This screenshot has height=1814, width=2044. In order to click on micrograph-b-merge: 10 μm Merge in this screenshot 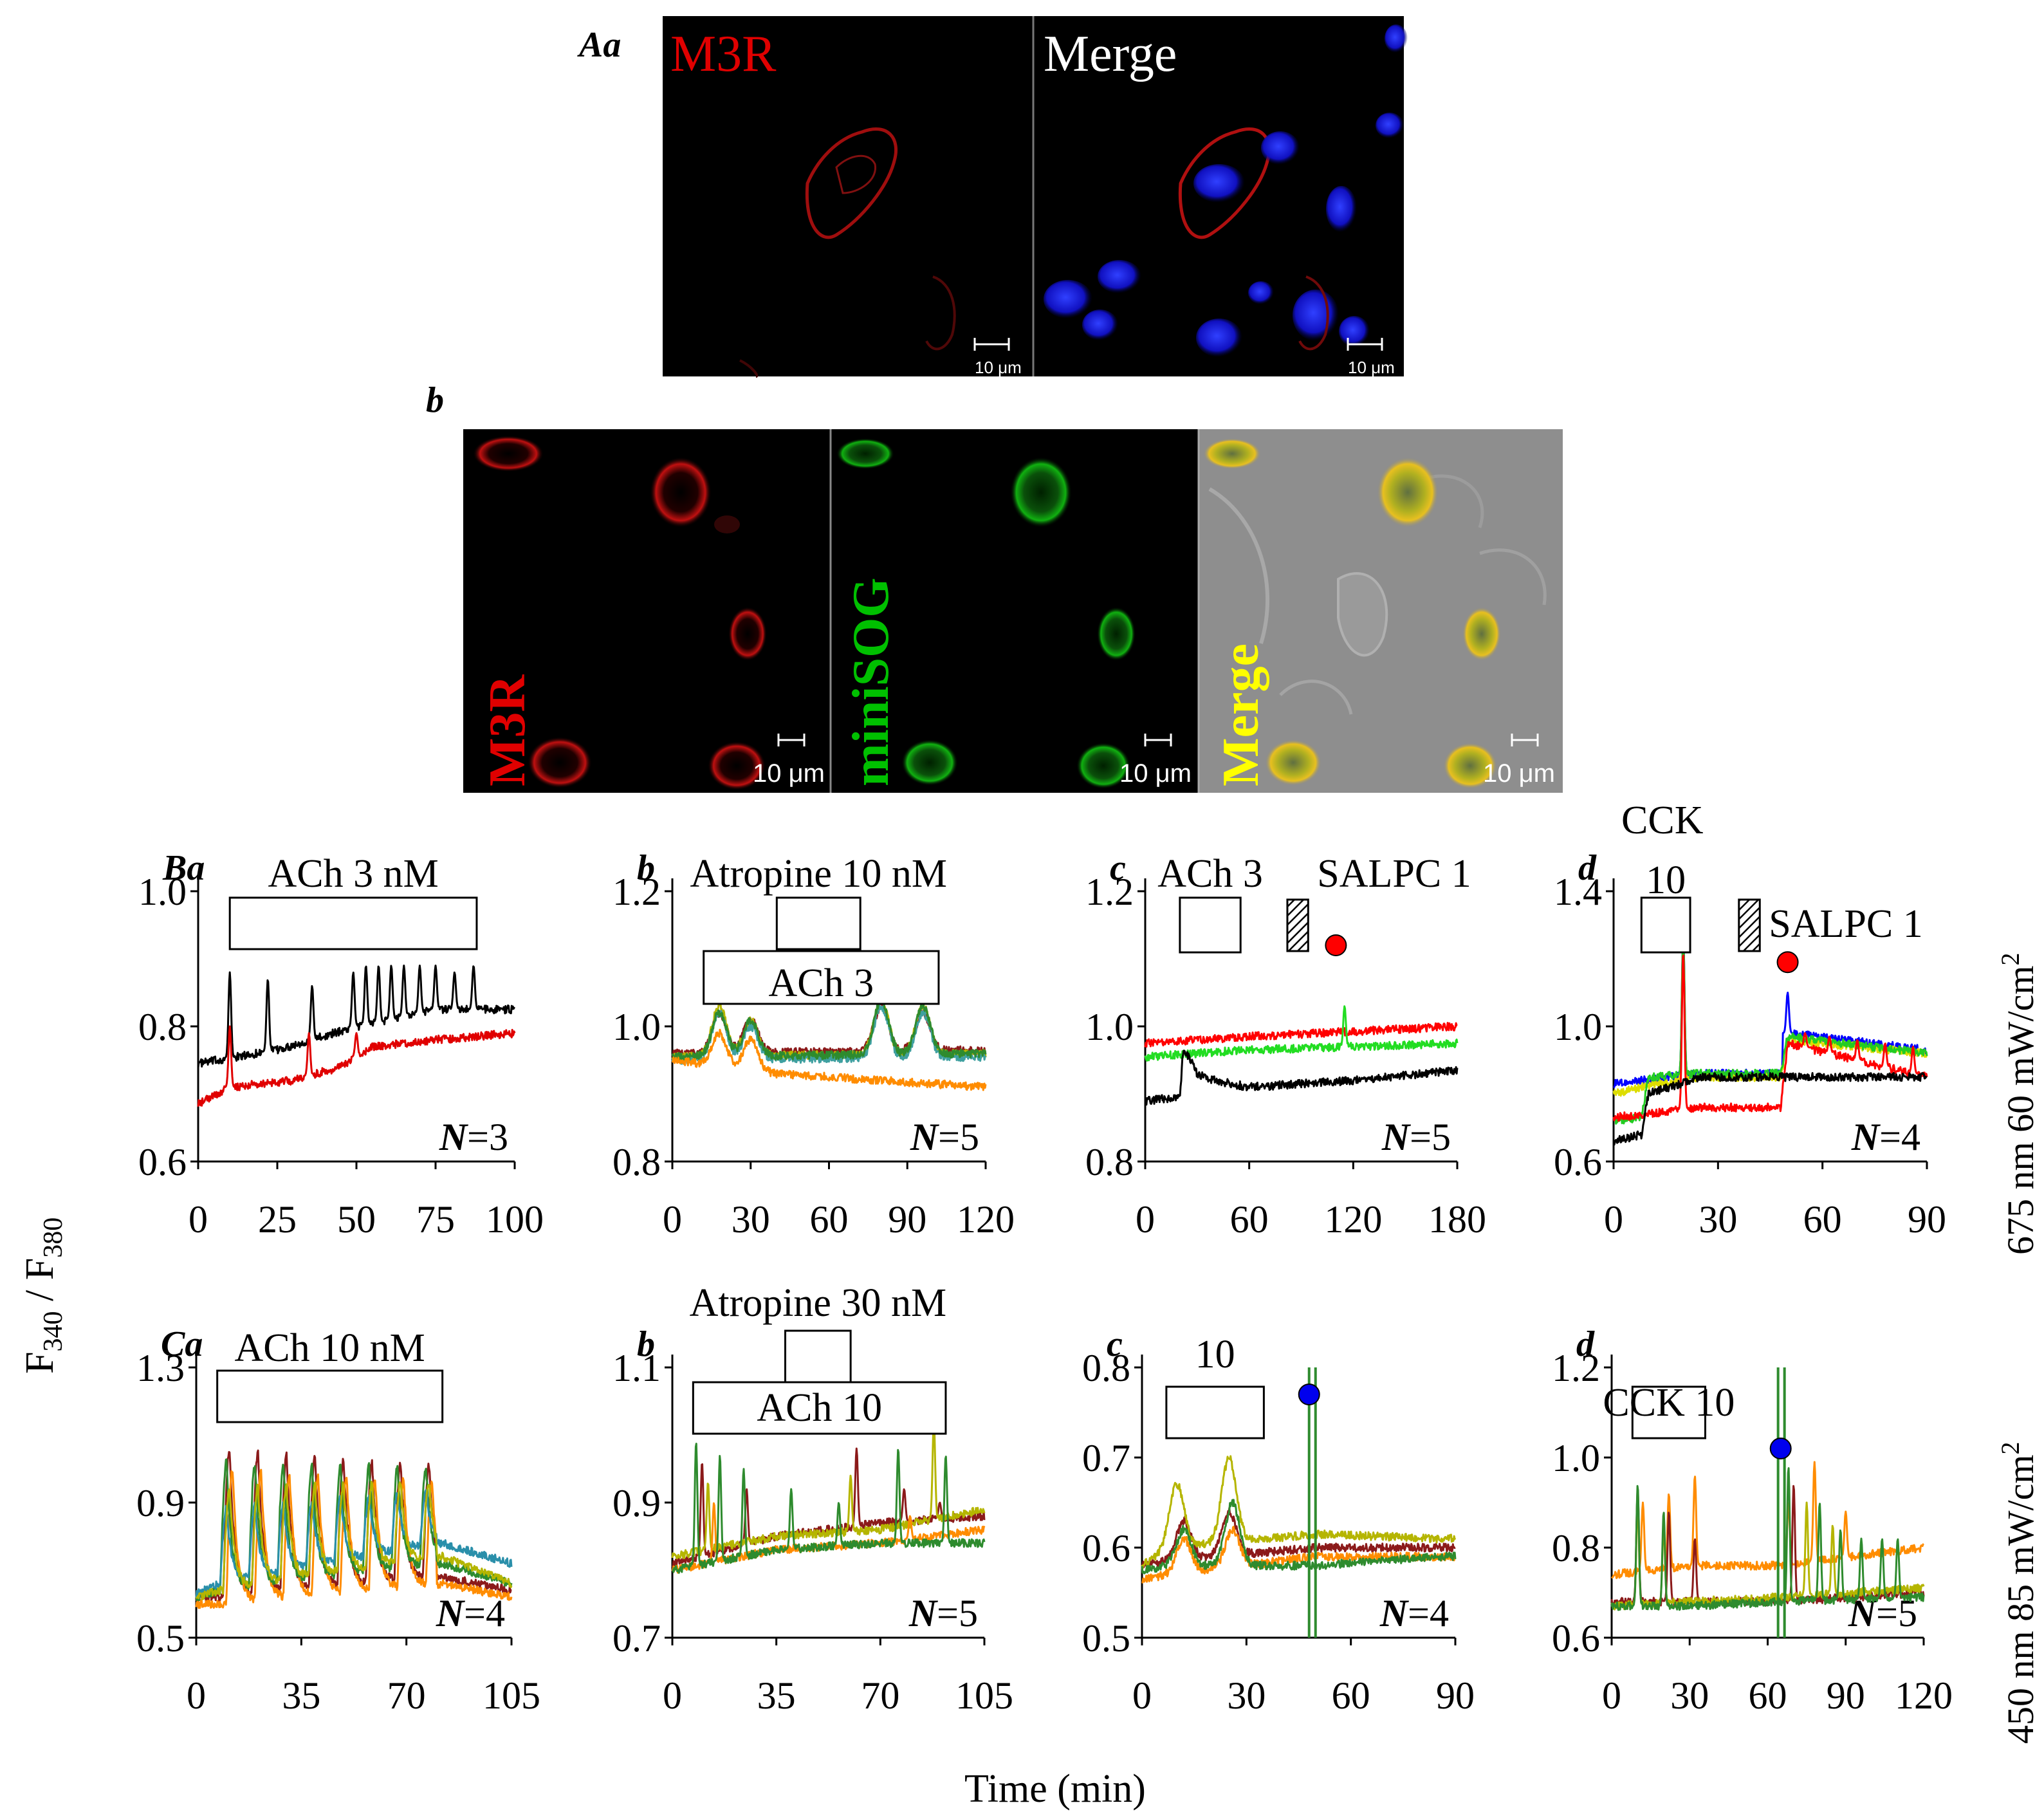, I will do `click(1380, 611)`.